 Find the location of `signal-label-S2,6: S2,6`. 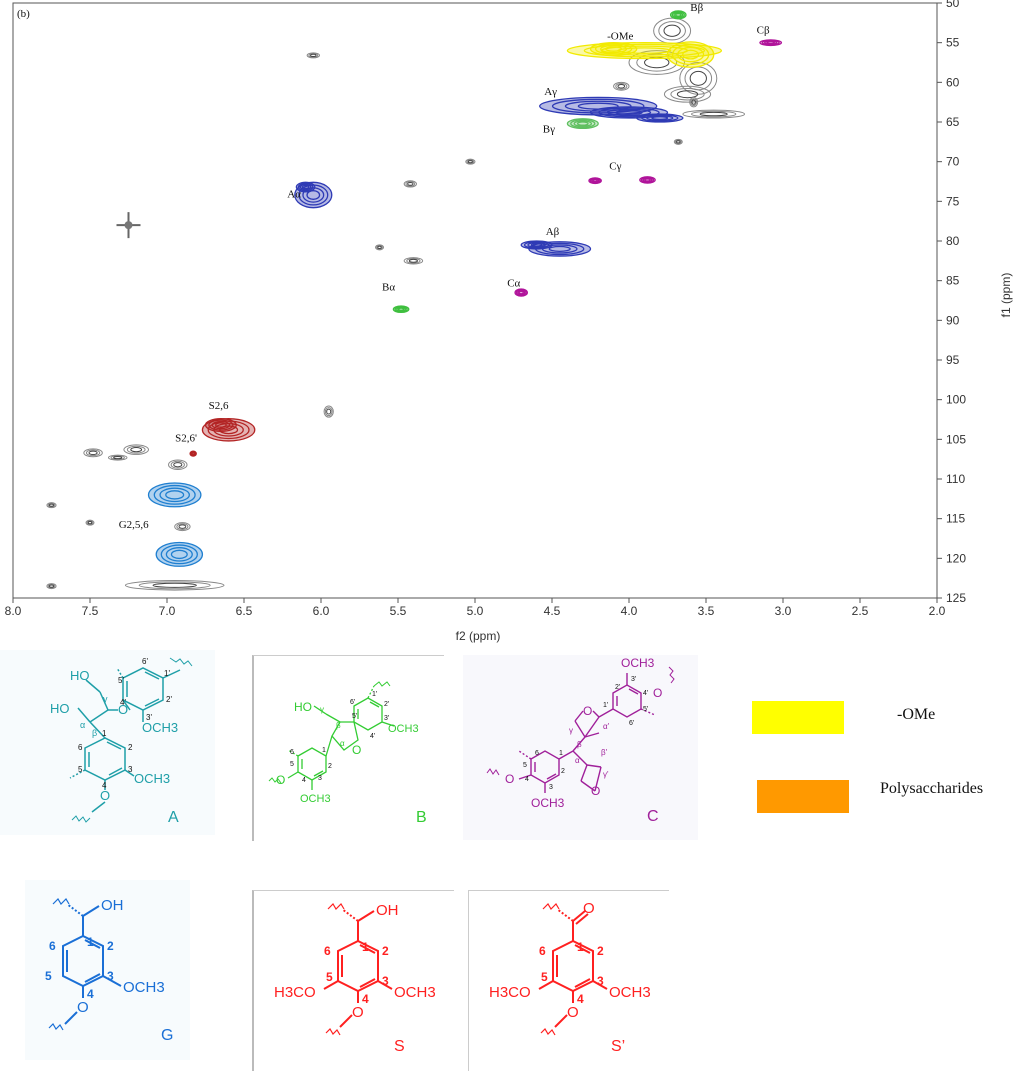

signal-label-S2,6: S2,6 is located at coordinates (219, 406).